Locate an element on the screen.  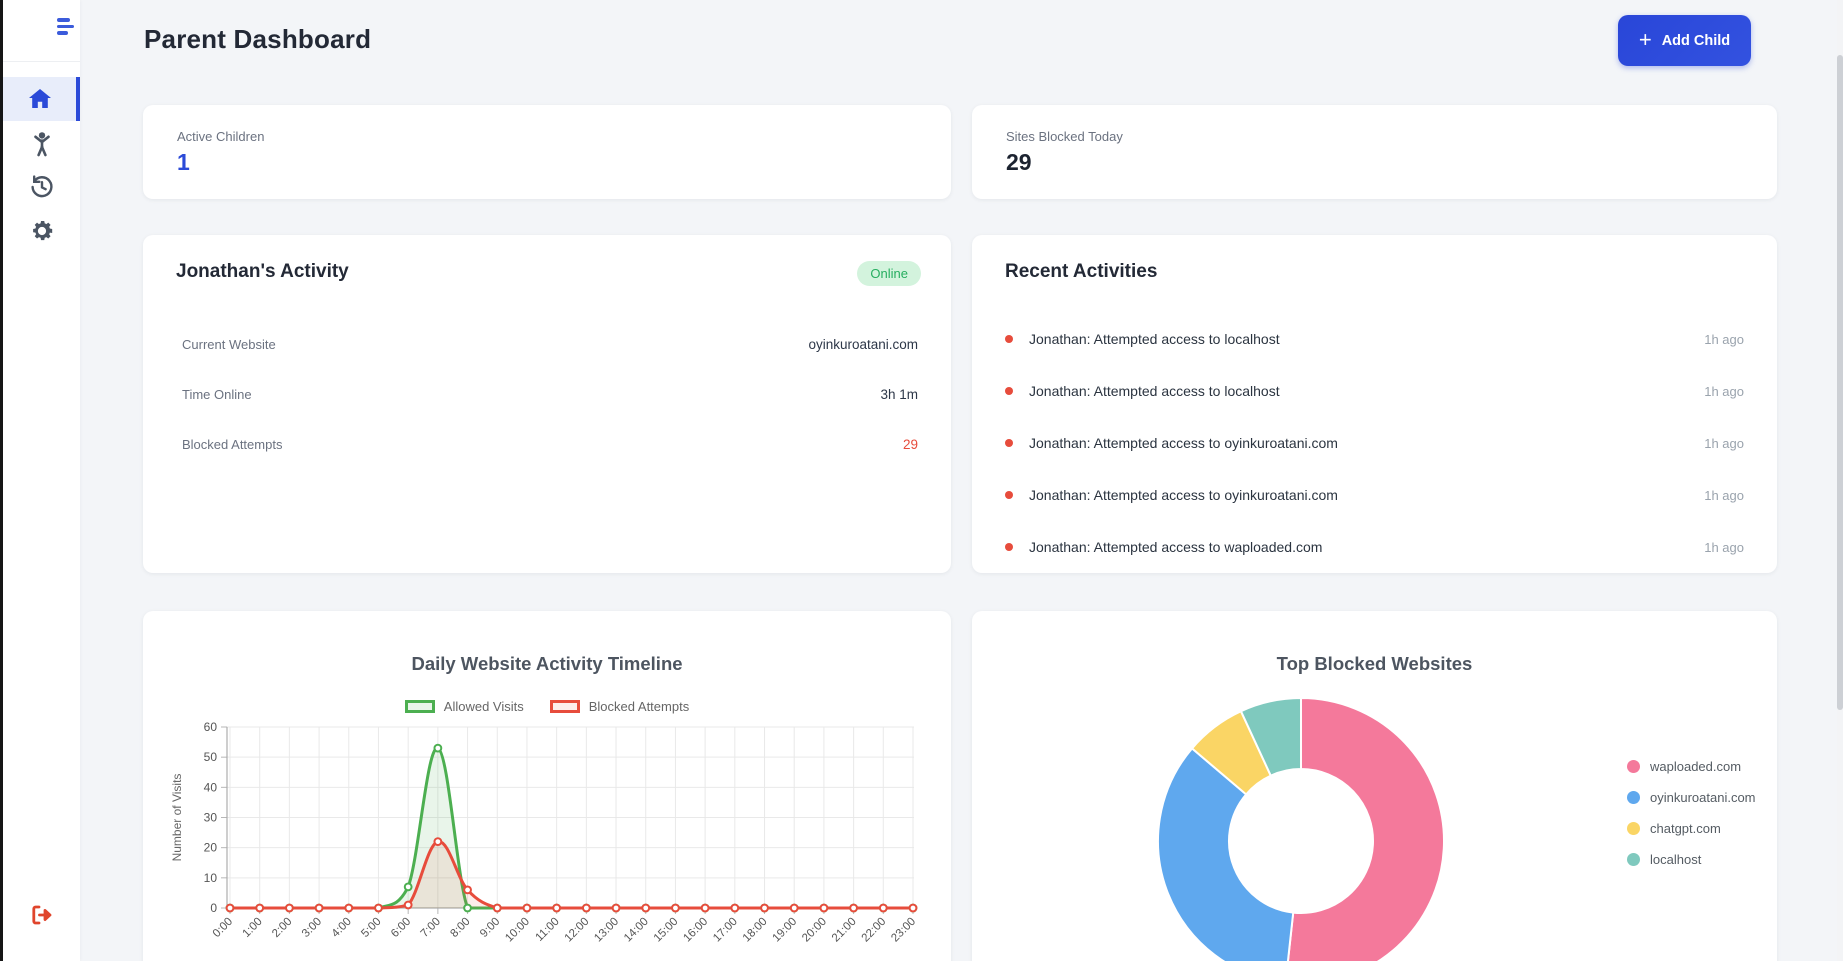
sidebar-item-children is located at coordinates (41, 144).